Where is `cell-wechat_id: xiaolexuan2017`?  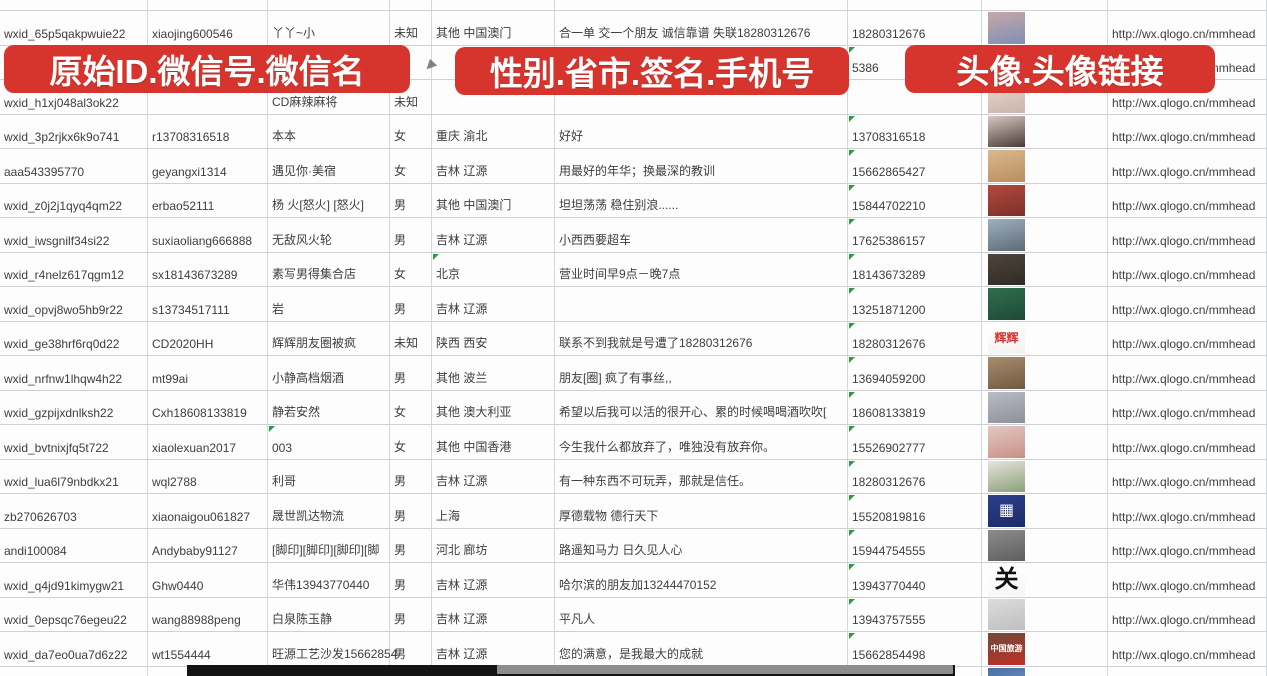
cell-wechat_id: xiaolexuan2017 is located at coordinates (208, 442).